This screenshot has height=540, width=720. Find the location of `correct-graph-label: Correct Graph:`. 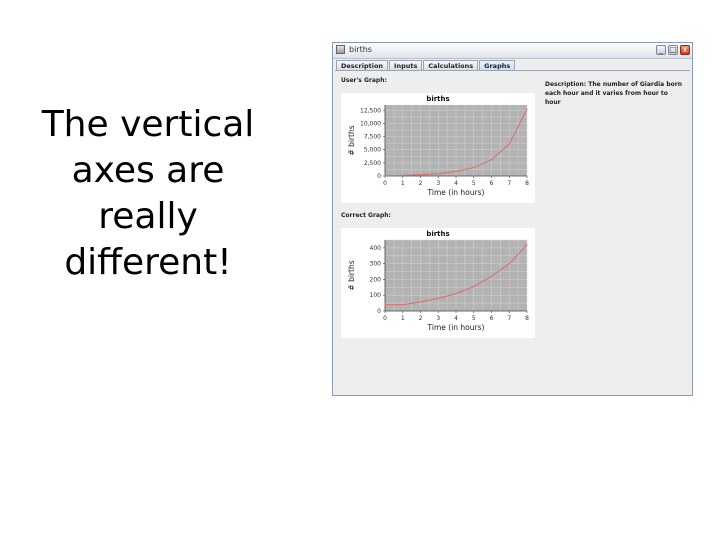

correct-graph-label: Correct Graph: is located at coordinates (366, 215).